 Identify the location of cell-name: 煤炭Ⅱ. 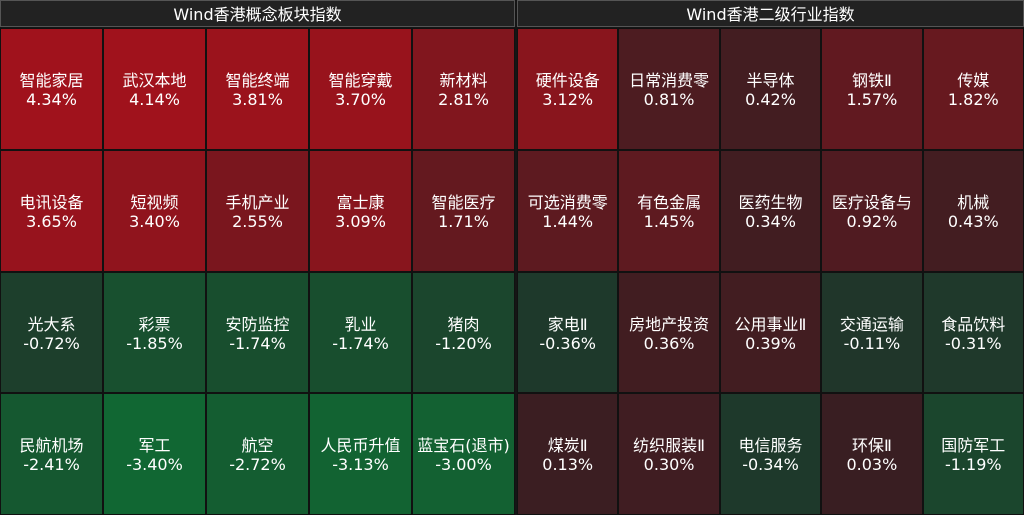
(567, 446).